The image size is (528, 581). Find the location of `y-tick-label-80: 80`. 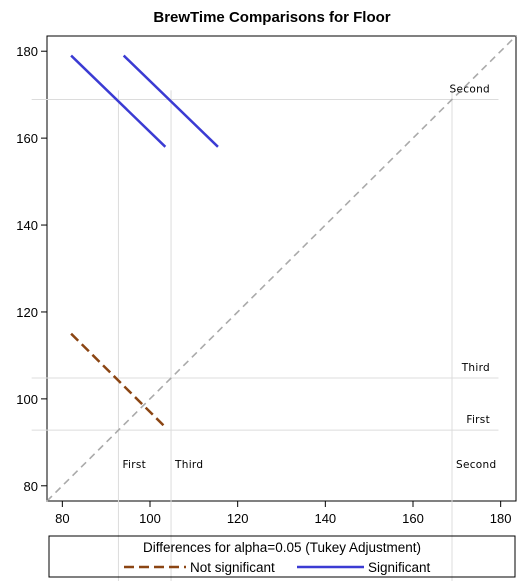

y-tick-label-80: 80 is located at coordinates (31, 486).